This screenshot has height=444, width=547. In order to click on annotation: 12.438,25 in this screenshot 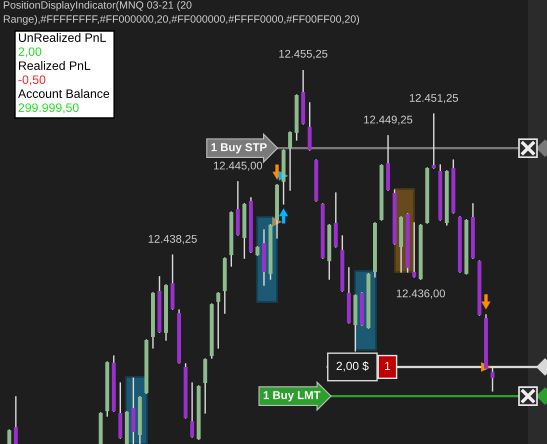, I will do `click(172, 239)`.